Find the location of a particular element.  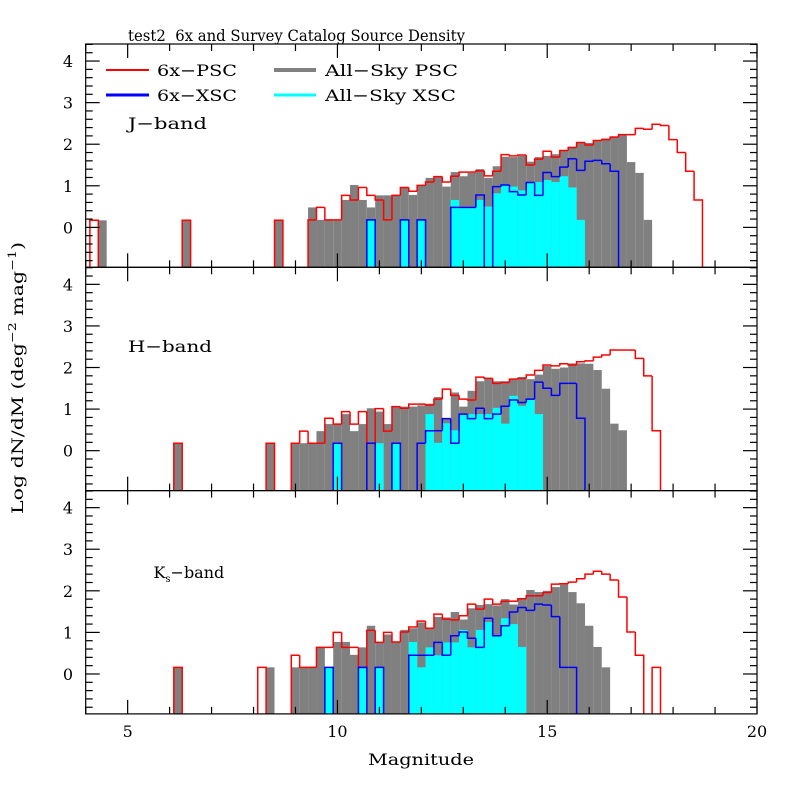

x-tick-label: 5 is located at coordinates (128, 731).